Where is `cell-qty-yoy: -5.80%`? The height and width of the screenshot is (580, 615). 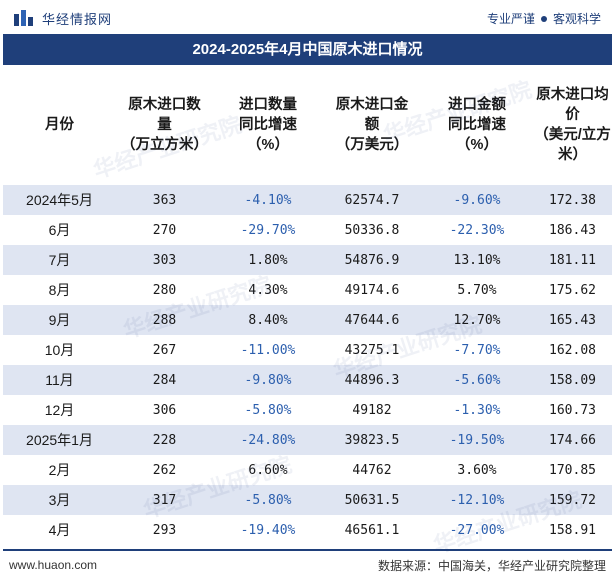
cell-qty-yoy: -5.80% is located at coordinates (268, 410).